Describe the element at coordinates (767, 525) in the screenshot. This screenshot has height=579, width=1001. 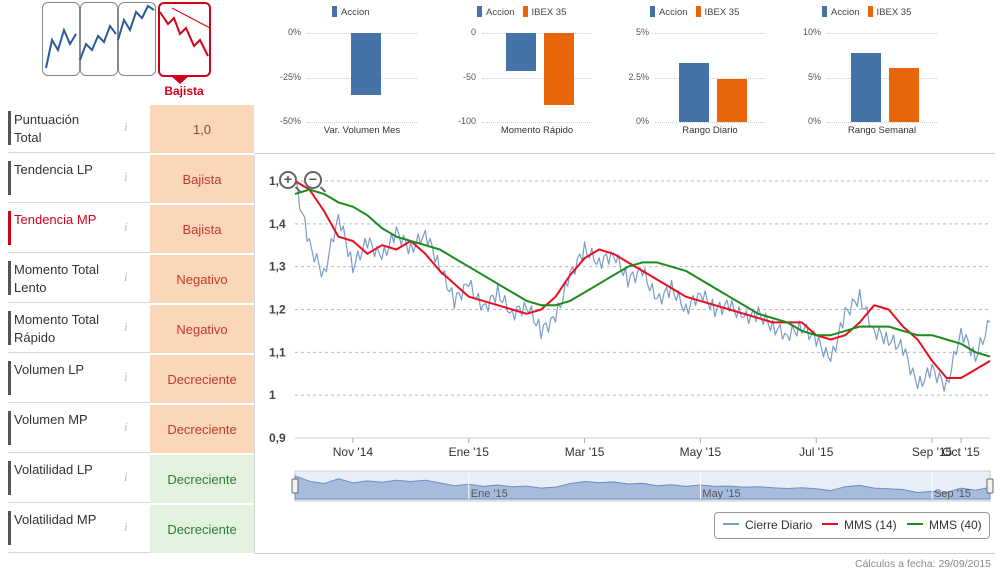
I see `legend-cierre: Cierre Diario` at that location.